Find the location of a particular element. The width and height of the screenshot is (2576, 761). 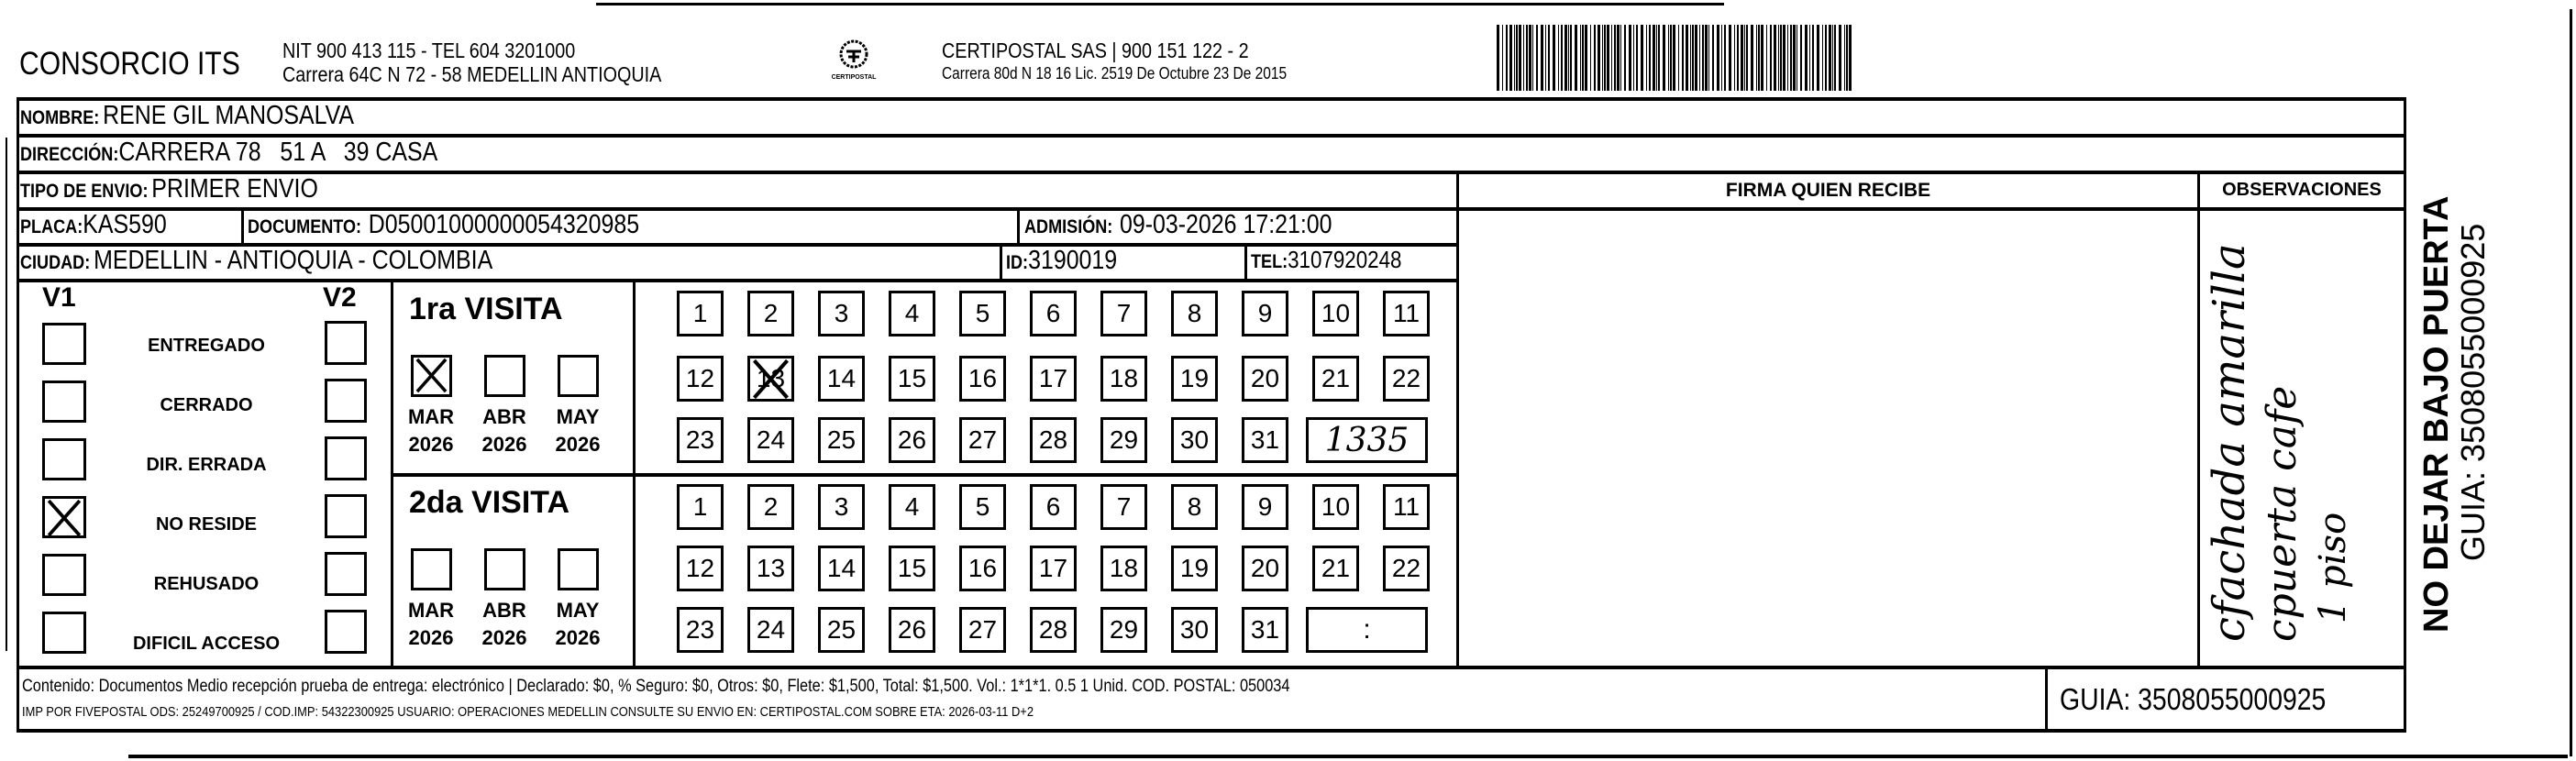

firma-label: FIRMA QUIEN RECIBE is located at coordinates (1828, 191).